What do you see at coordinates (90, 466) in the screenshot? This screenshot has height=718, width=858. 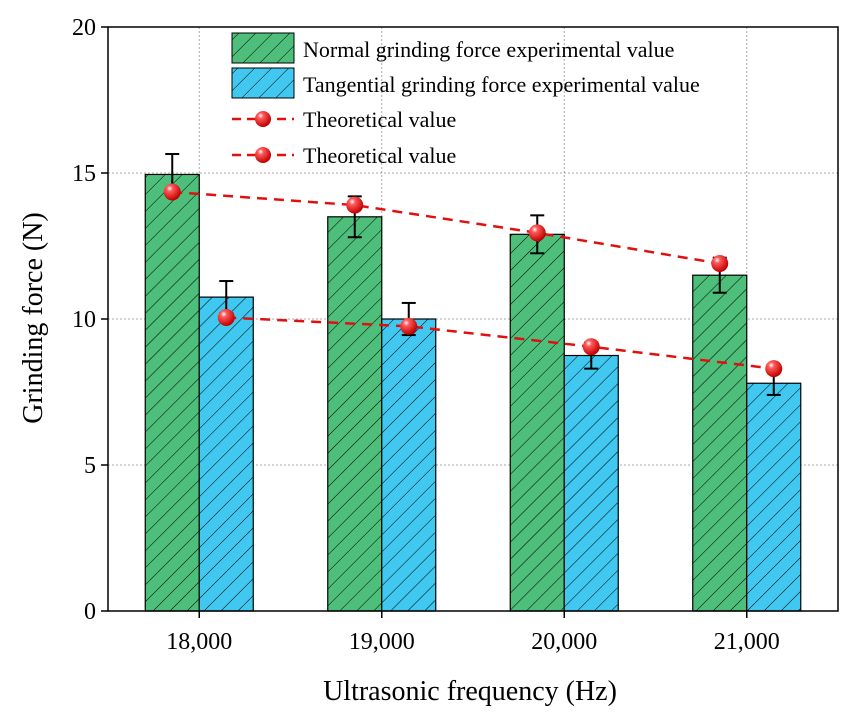 I see `y-tick-label: 5` at bounding box center [90, 466].